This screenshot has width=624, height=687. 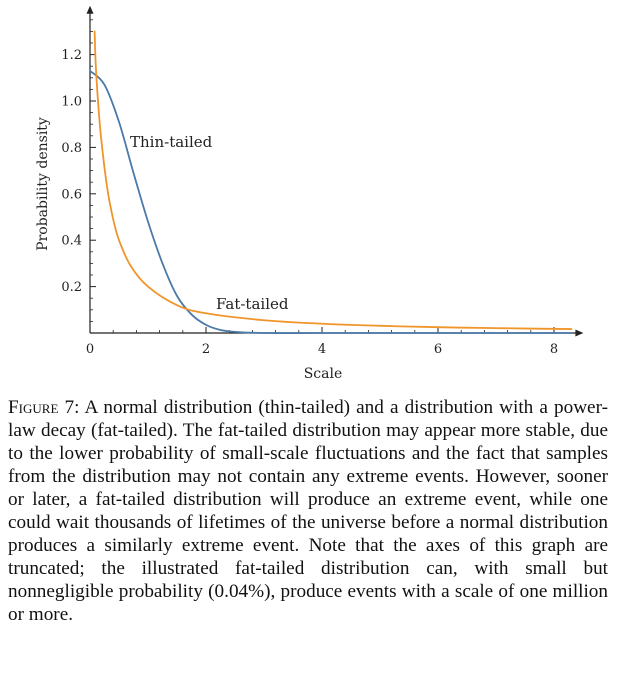 What do you see at coordinates (71, 194) in the screenshot?
I see `y-tick-label: 0.6` at bounding box center [71, 194].